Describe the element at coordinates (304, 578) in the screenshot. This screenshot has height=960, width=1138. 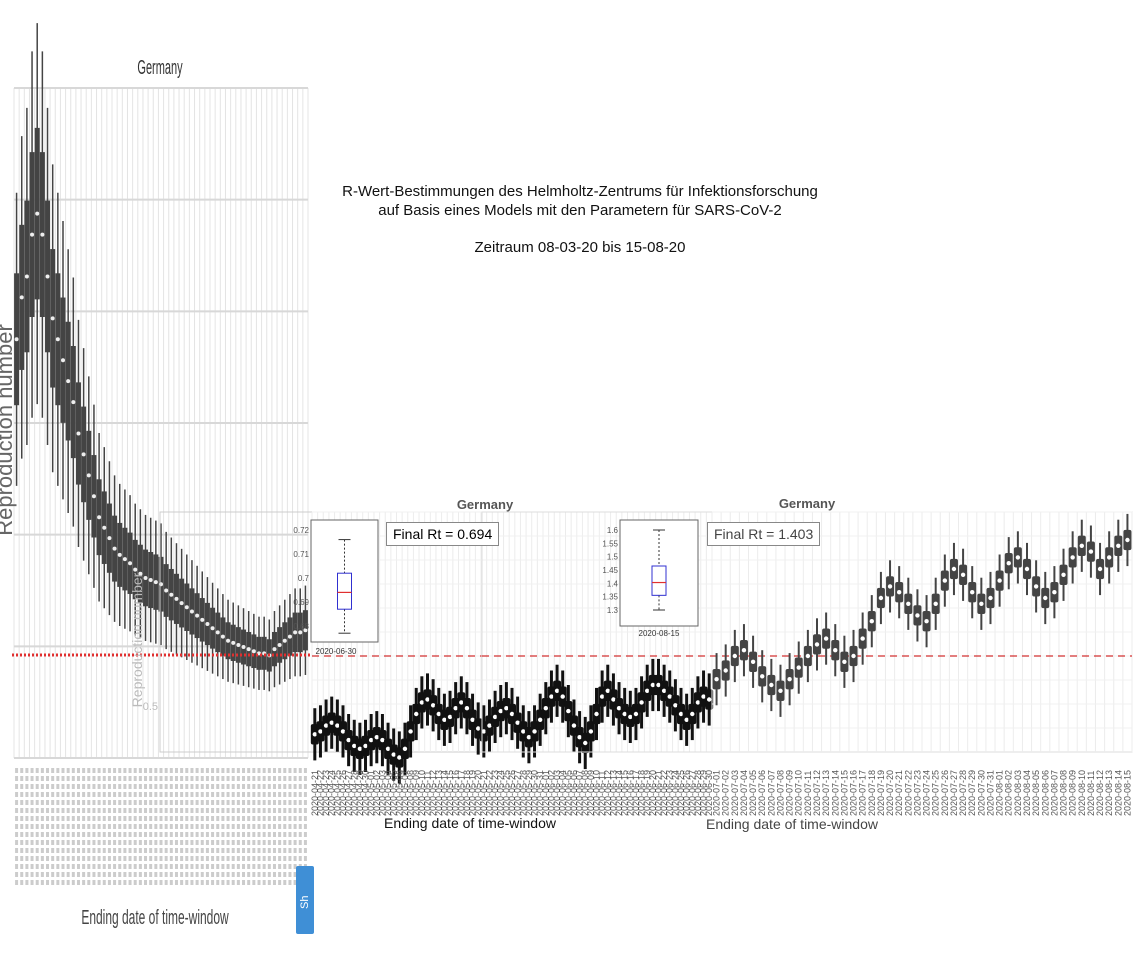
I see `inset-y-tick: 0.7` at that location.